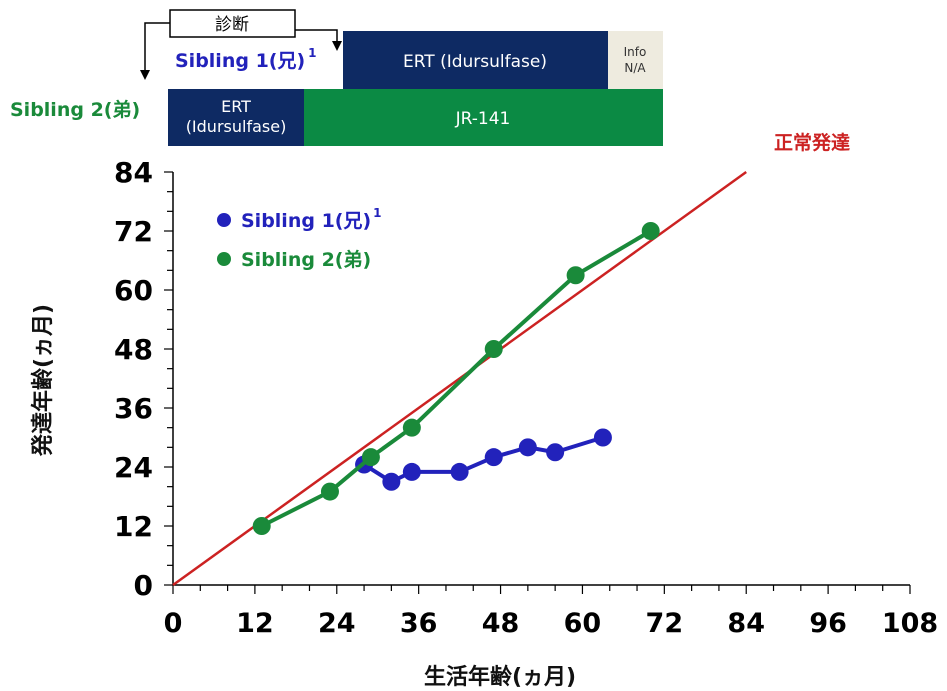  Describe the element at coordinates (133, 408) in the screenshot. I see `y-tick-label: 36` at that location.